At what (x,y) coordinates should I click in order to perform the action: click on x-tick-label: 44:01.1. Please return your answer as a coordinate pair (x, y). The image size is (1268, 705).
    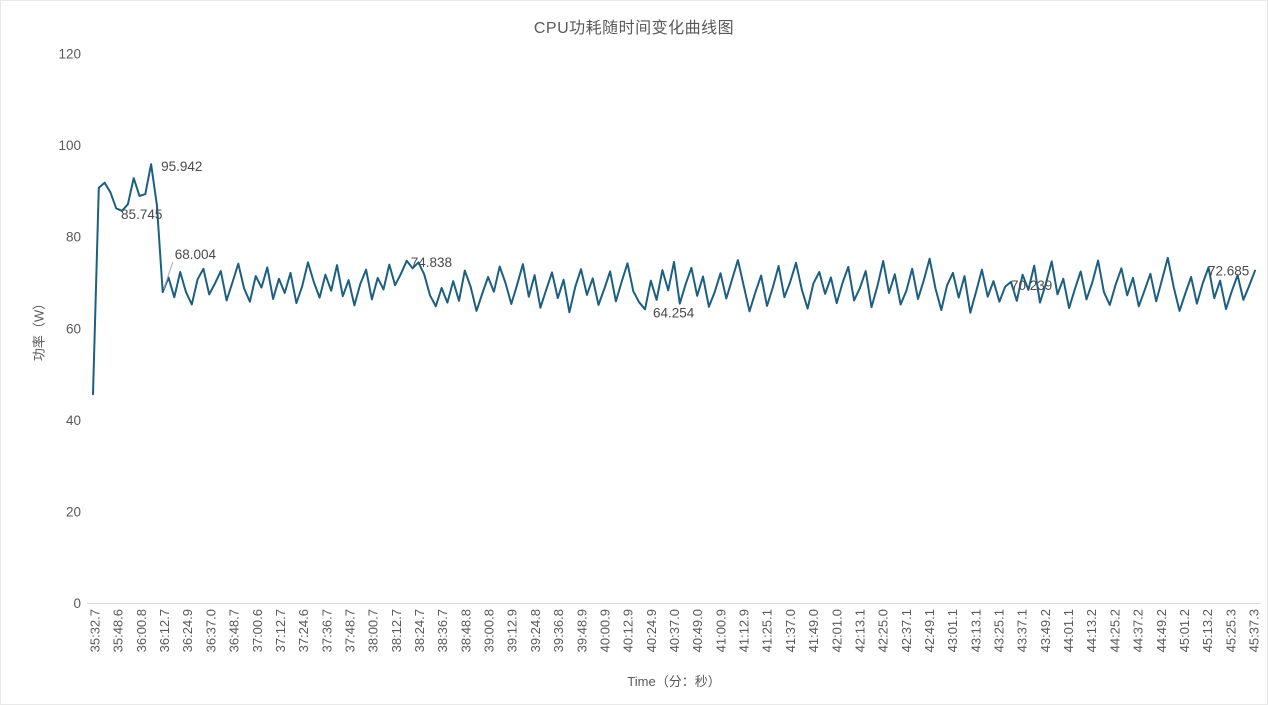
    Looking at the image, I should click on (1068, 630).